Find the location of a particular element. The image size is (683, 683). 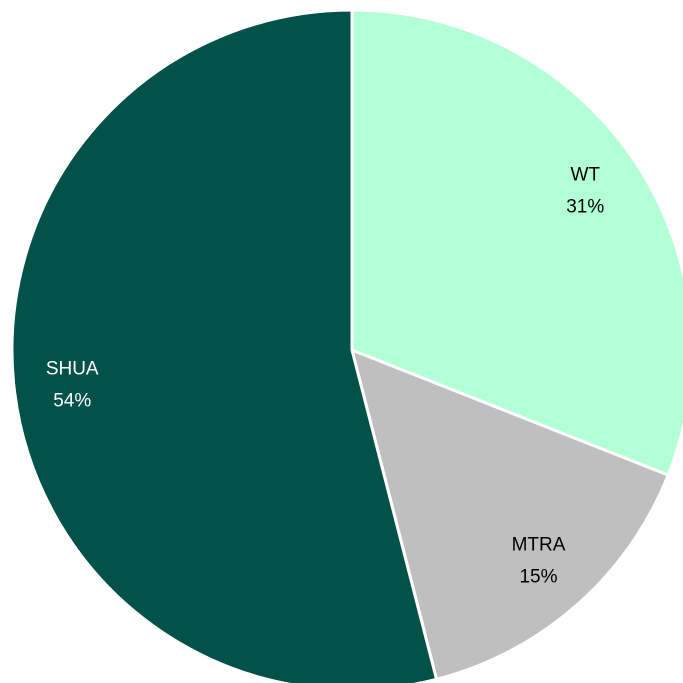

slice-label: MTRA is located at coordinates (539, 545).